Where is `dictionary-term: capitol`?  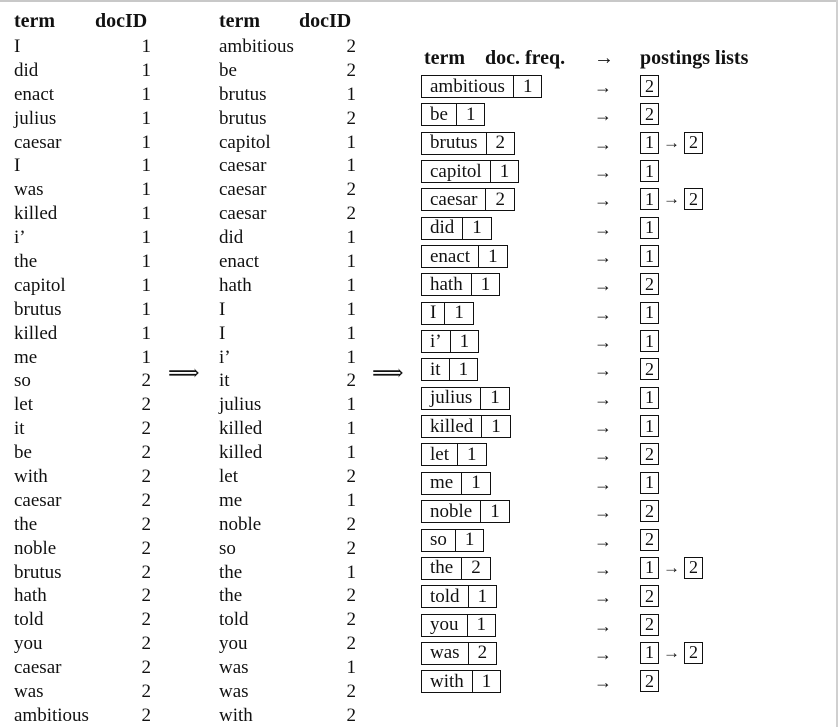
dictionary-term: capitol is located at coordinates (456, 171).